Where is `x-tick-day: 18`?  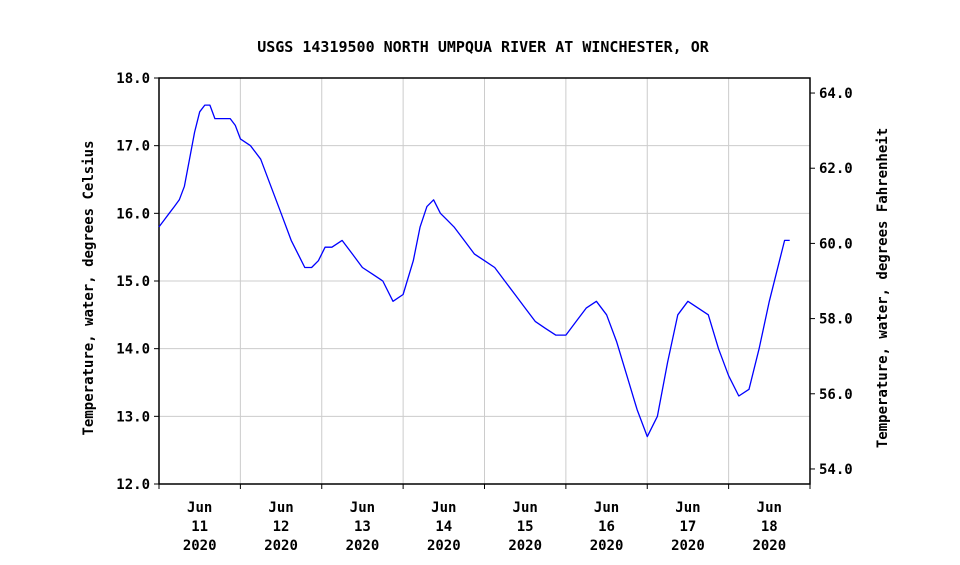
x-tick-day: 18 is located at coordinates (769, 527).